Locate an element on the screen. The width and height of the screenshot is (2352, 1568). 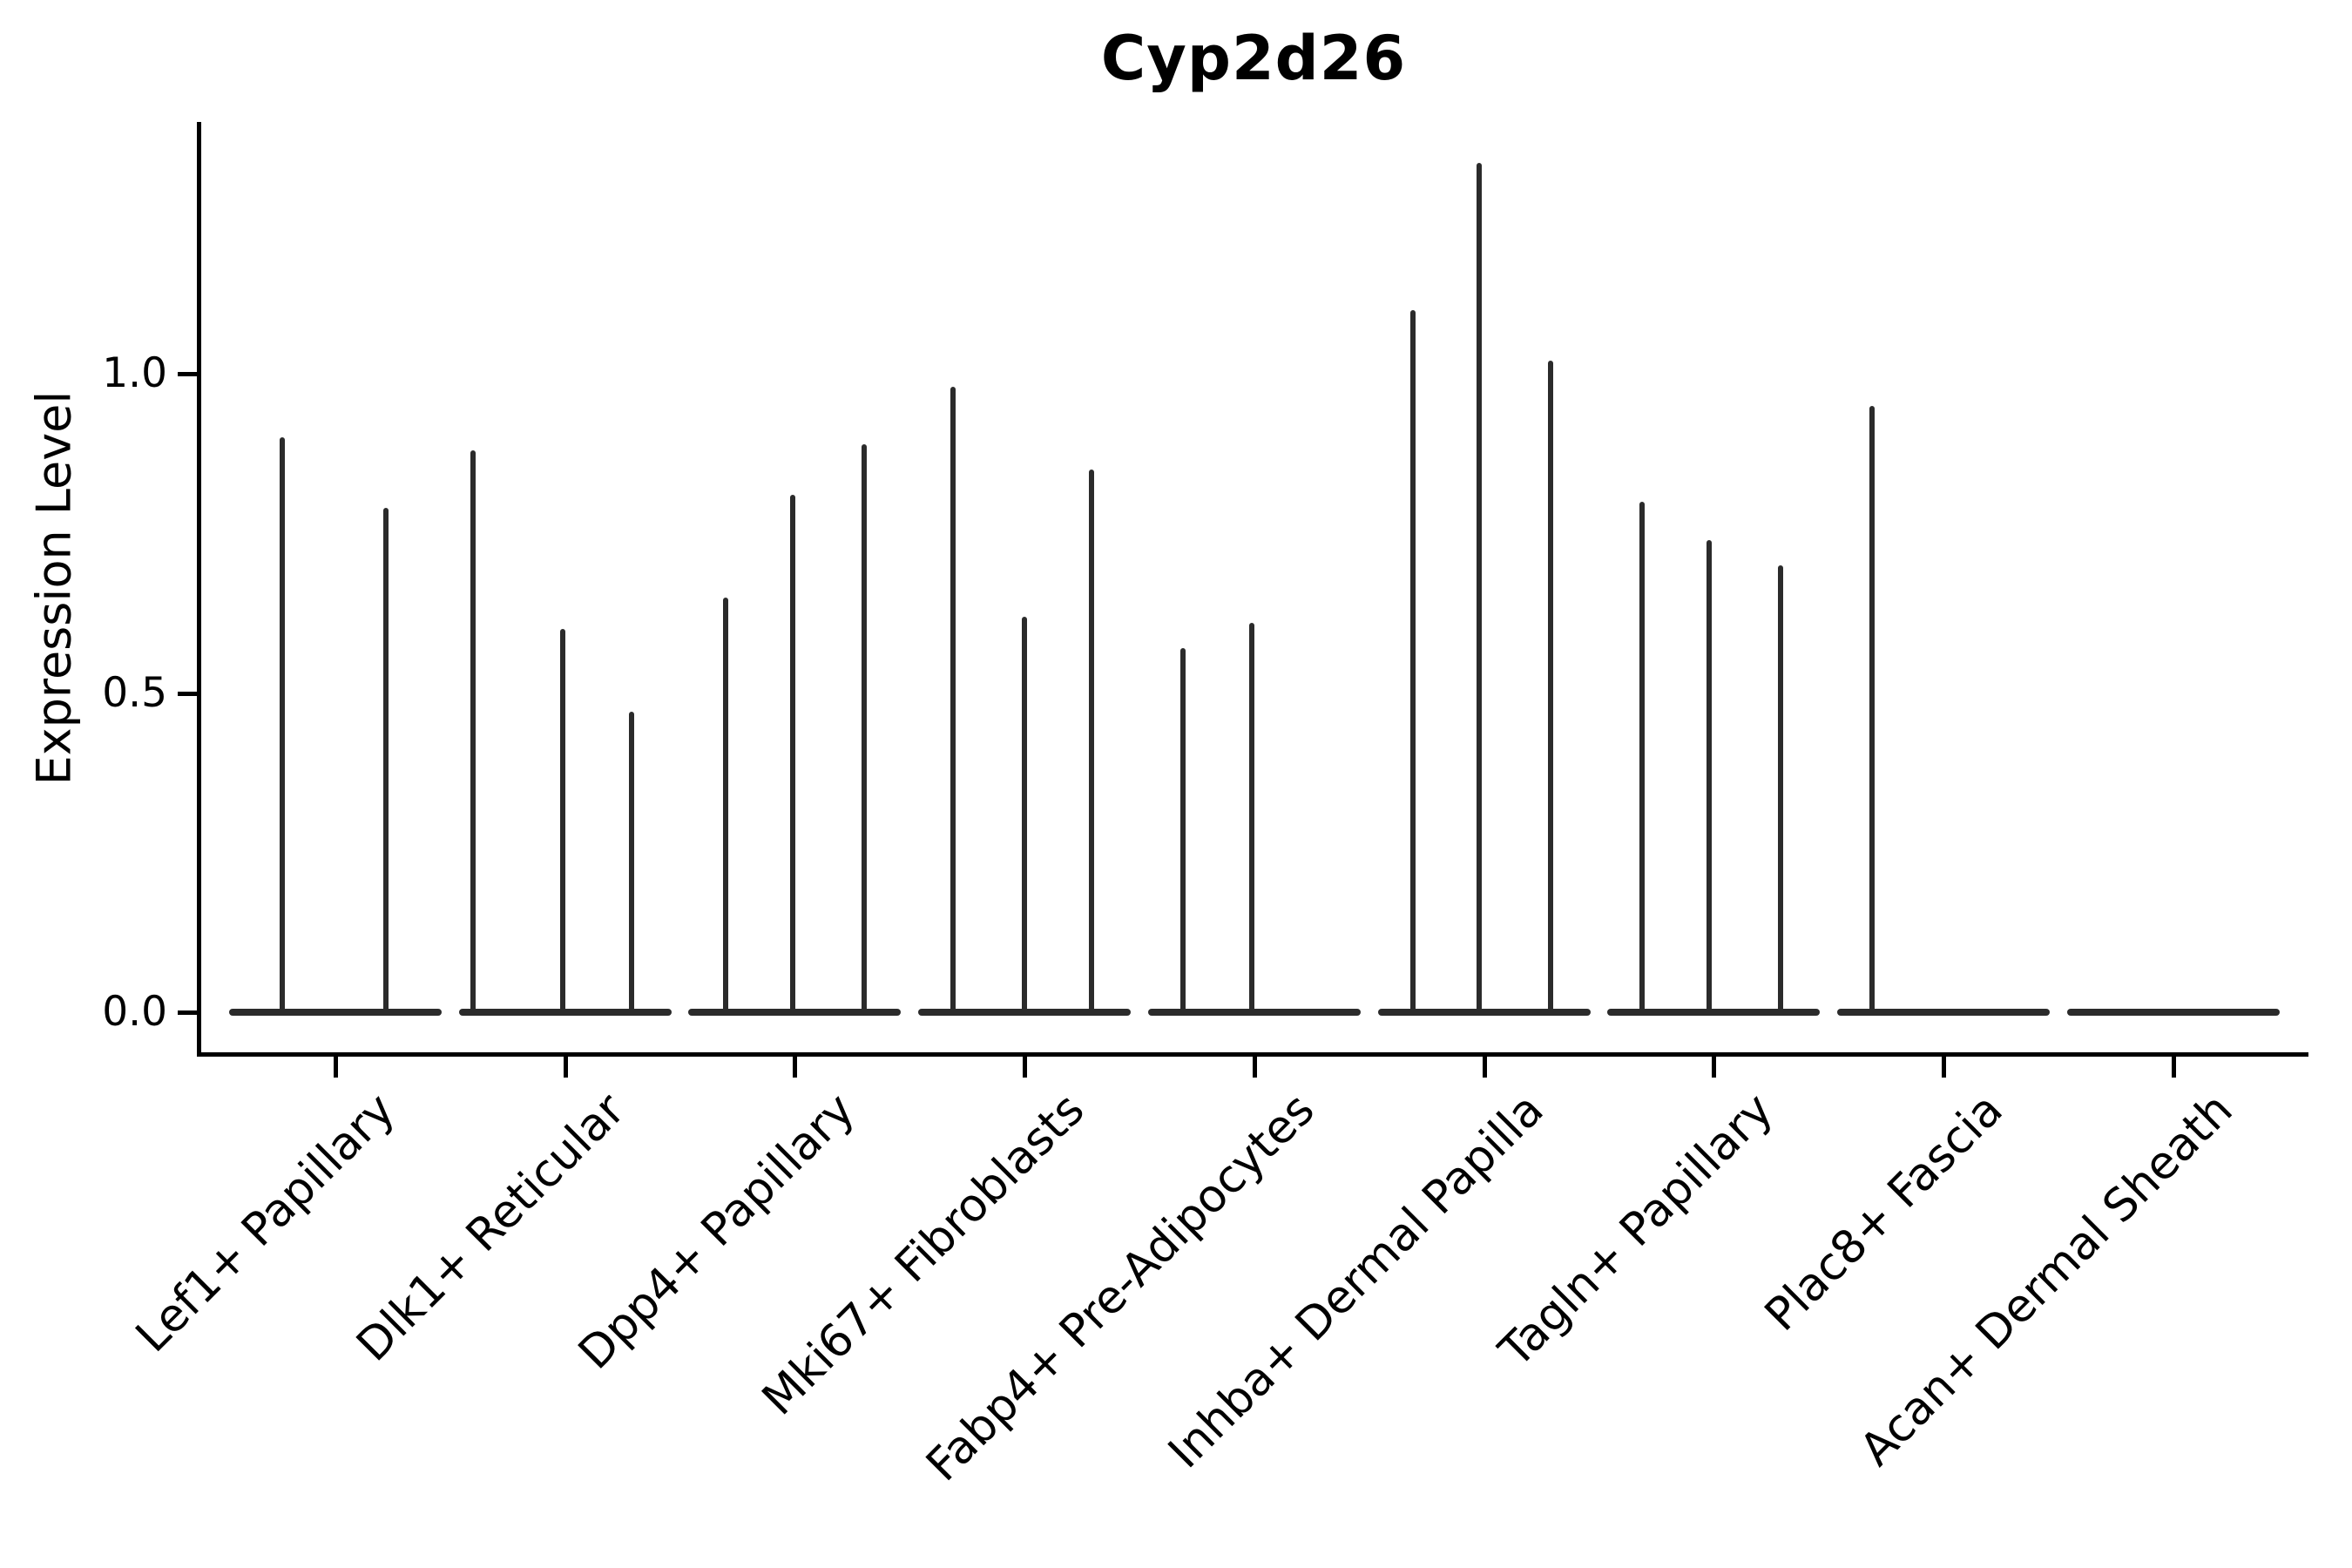
y-tick-label: 0.5 is located at coordinates (134, 692).